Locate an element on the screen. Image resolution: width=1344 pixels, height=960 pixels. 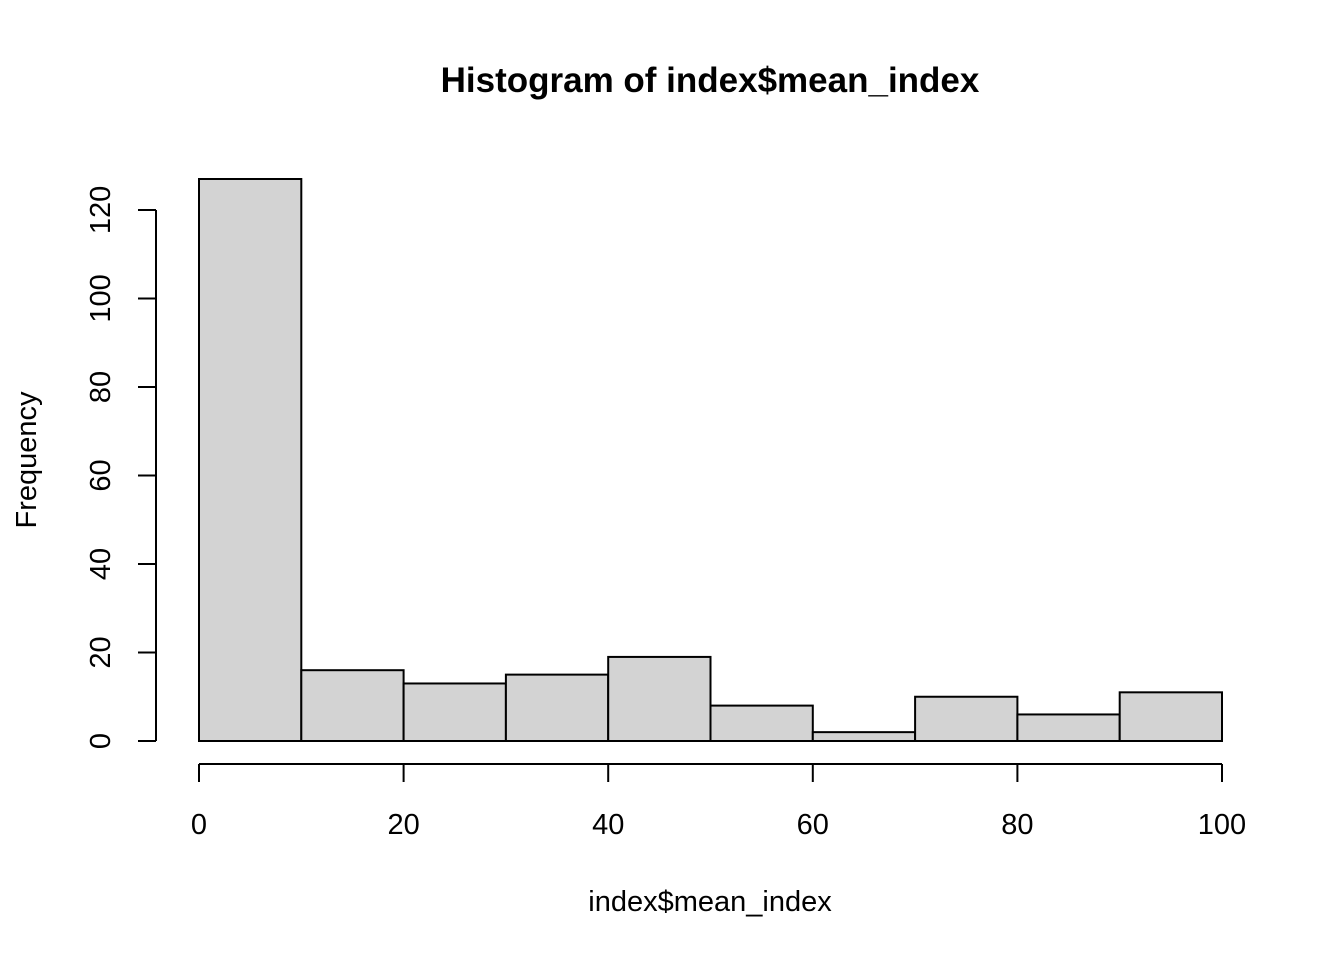
chart-title: Histogram of index$mean_index is located at coordinates (710, 80).